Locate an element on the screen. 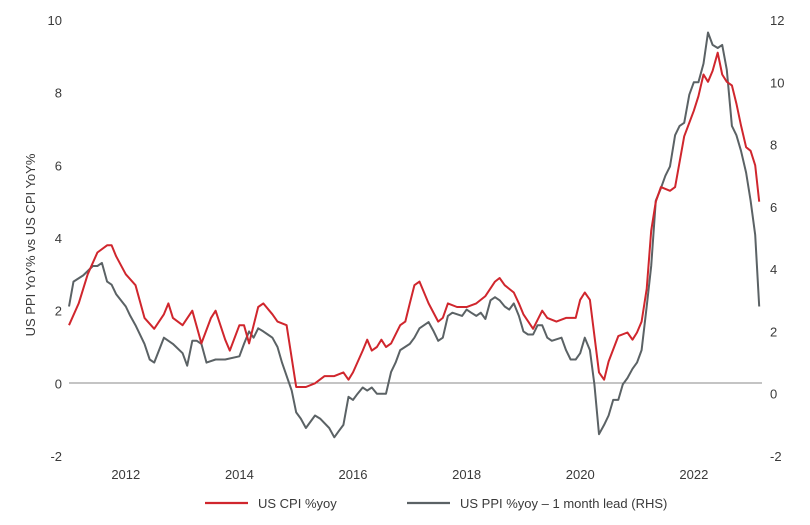 The width and height of the screenshot is (810, 525). x-axis-ticks: 2012 2014 2016 2018 2020 2022 is located at coordinates (409, 474).